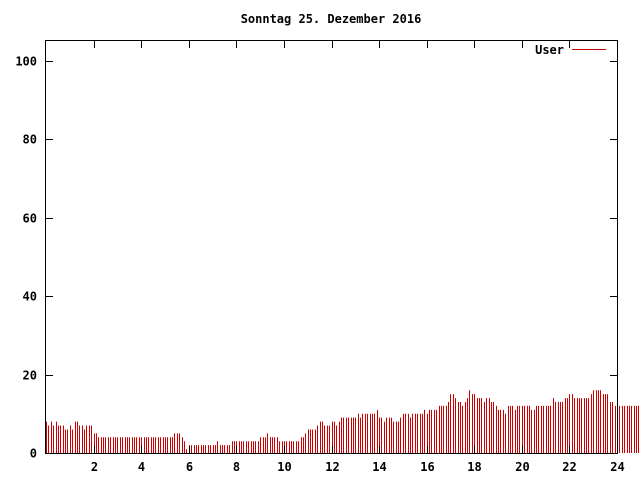  What do you see at coordinates (236, 467) in the screenshot?
I see `x-tick-label: 8` at bounding box center [236, 467].